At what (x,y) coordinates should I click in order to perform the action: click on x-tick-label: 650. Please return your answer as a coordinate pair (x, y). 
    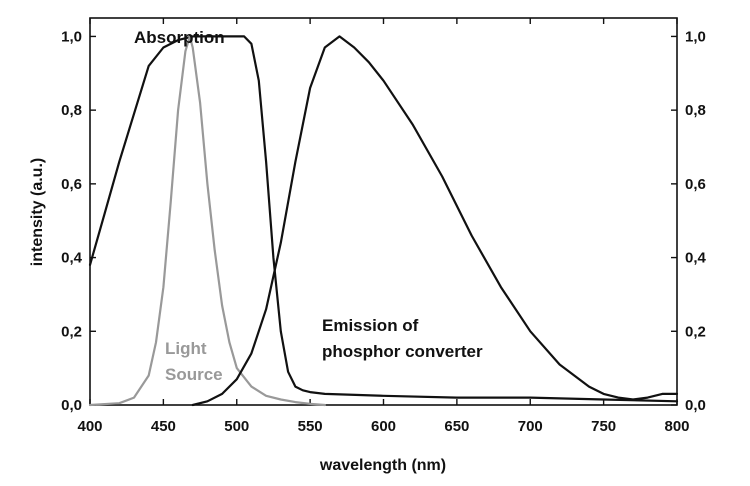
    Looking at the image, I should click on (456, 426).